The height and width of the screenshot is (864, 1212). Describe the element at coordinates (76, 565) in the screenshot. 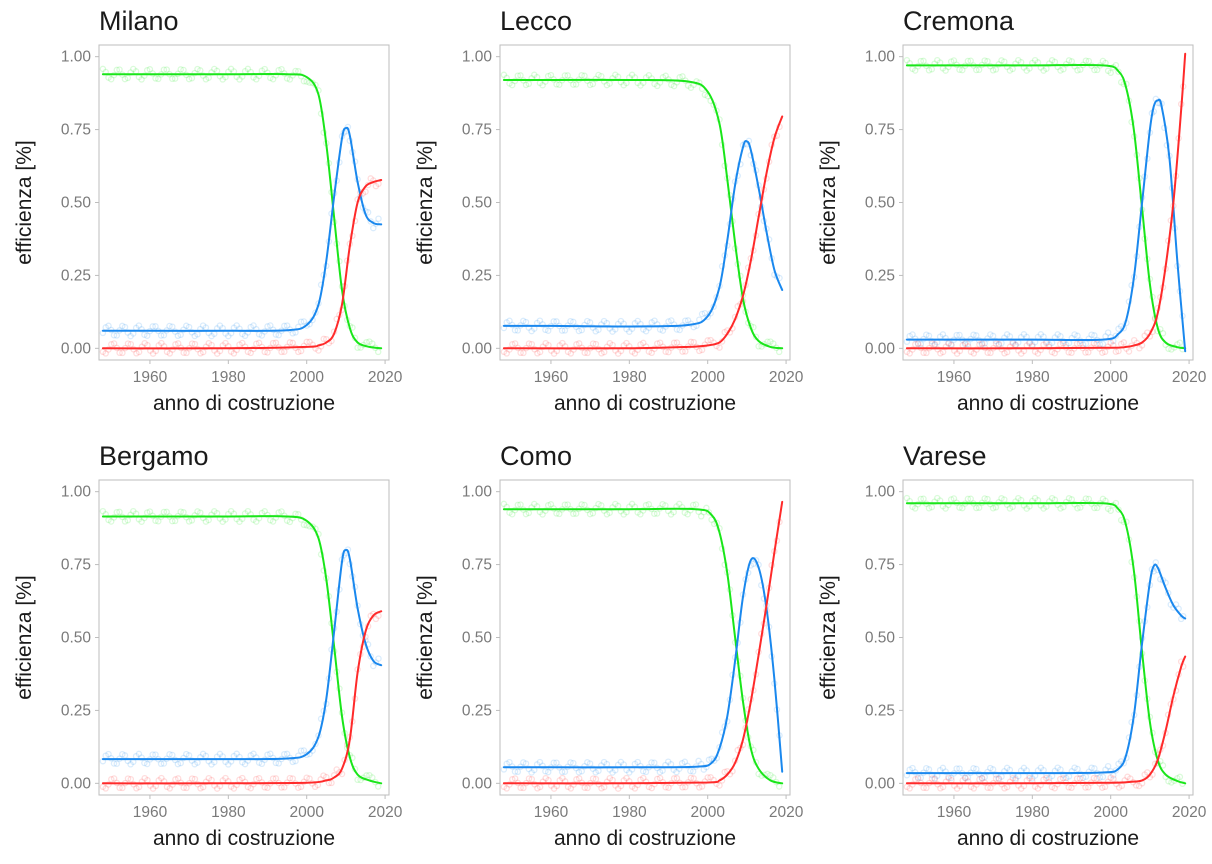

I see `y-tick-label: 0.75` at that location.